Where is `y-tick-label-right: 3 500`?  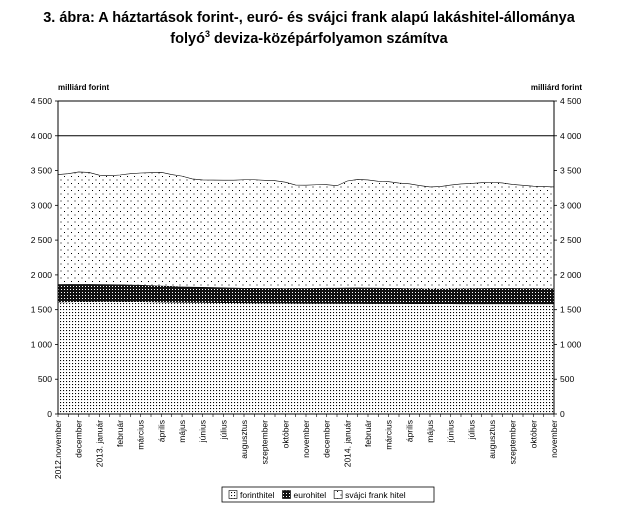
y-tick-label-right: 3 500 is located at coordinates (571, 171).